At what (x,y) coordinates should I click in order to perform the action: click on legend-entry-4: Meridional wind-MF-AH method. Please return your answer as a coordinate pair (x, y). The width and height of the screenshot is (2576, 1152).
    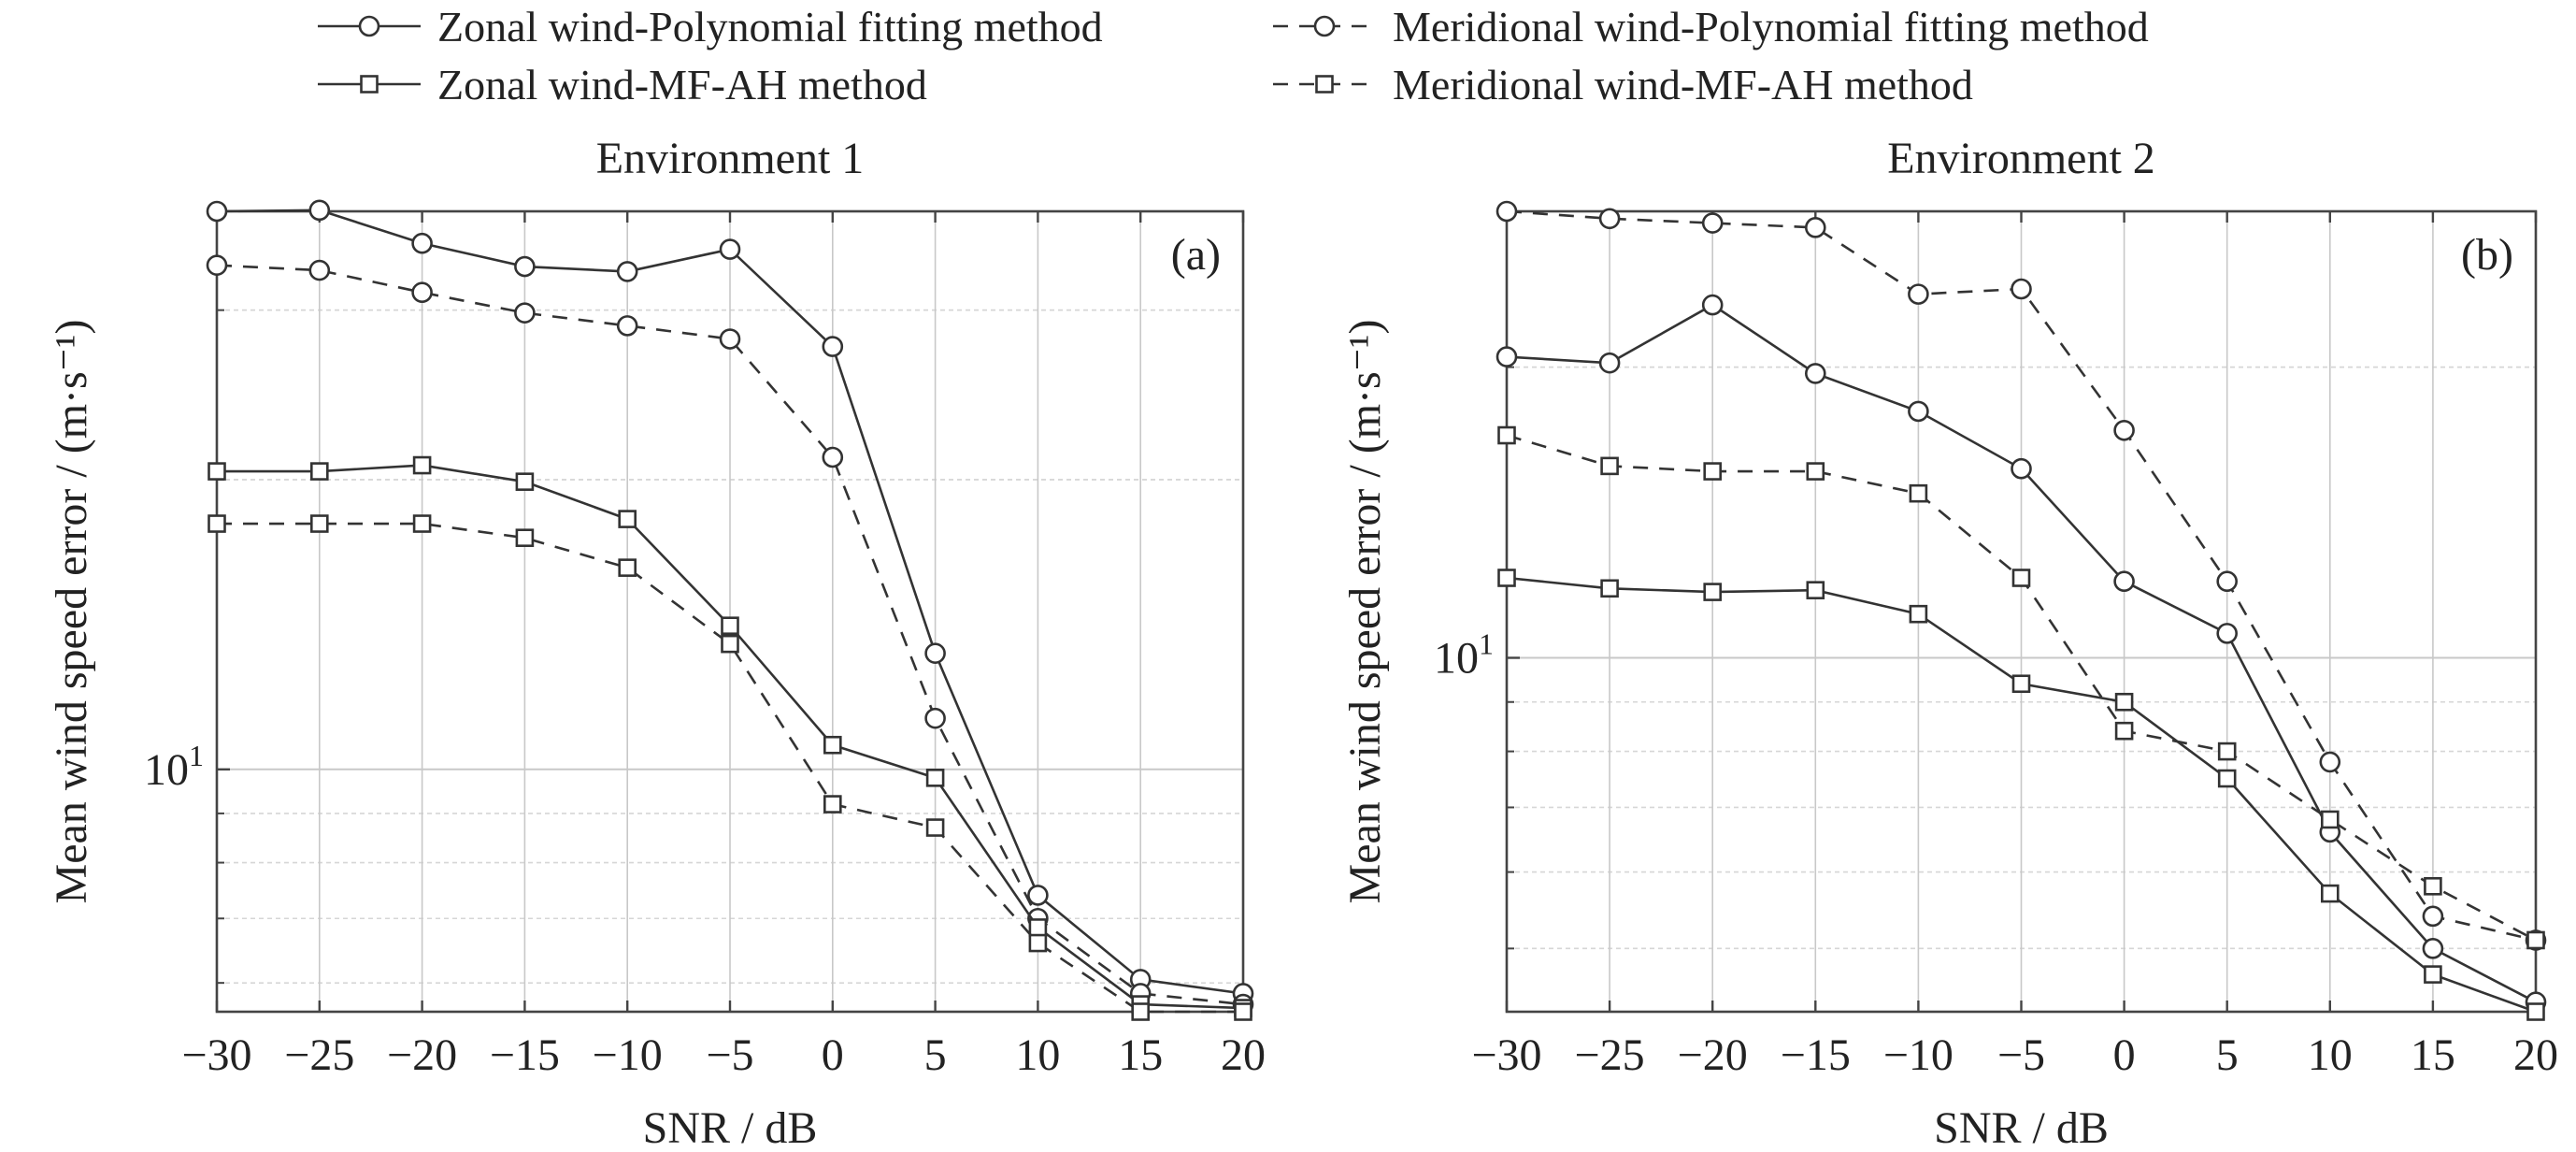
    Looking at the image, I should click on (1623, 84).